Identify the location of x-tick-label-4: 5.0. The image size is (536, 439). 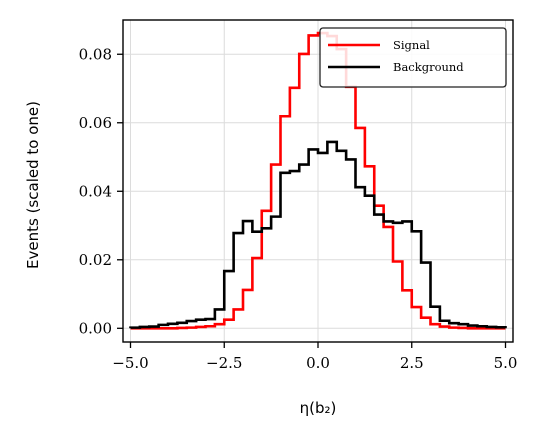
(506, 363).